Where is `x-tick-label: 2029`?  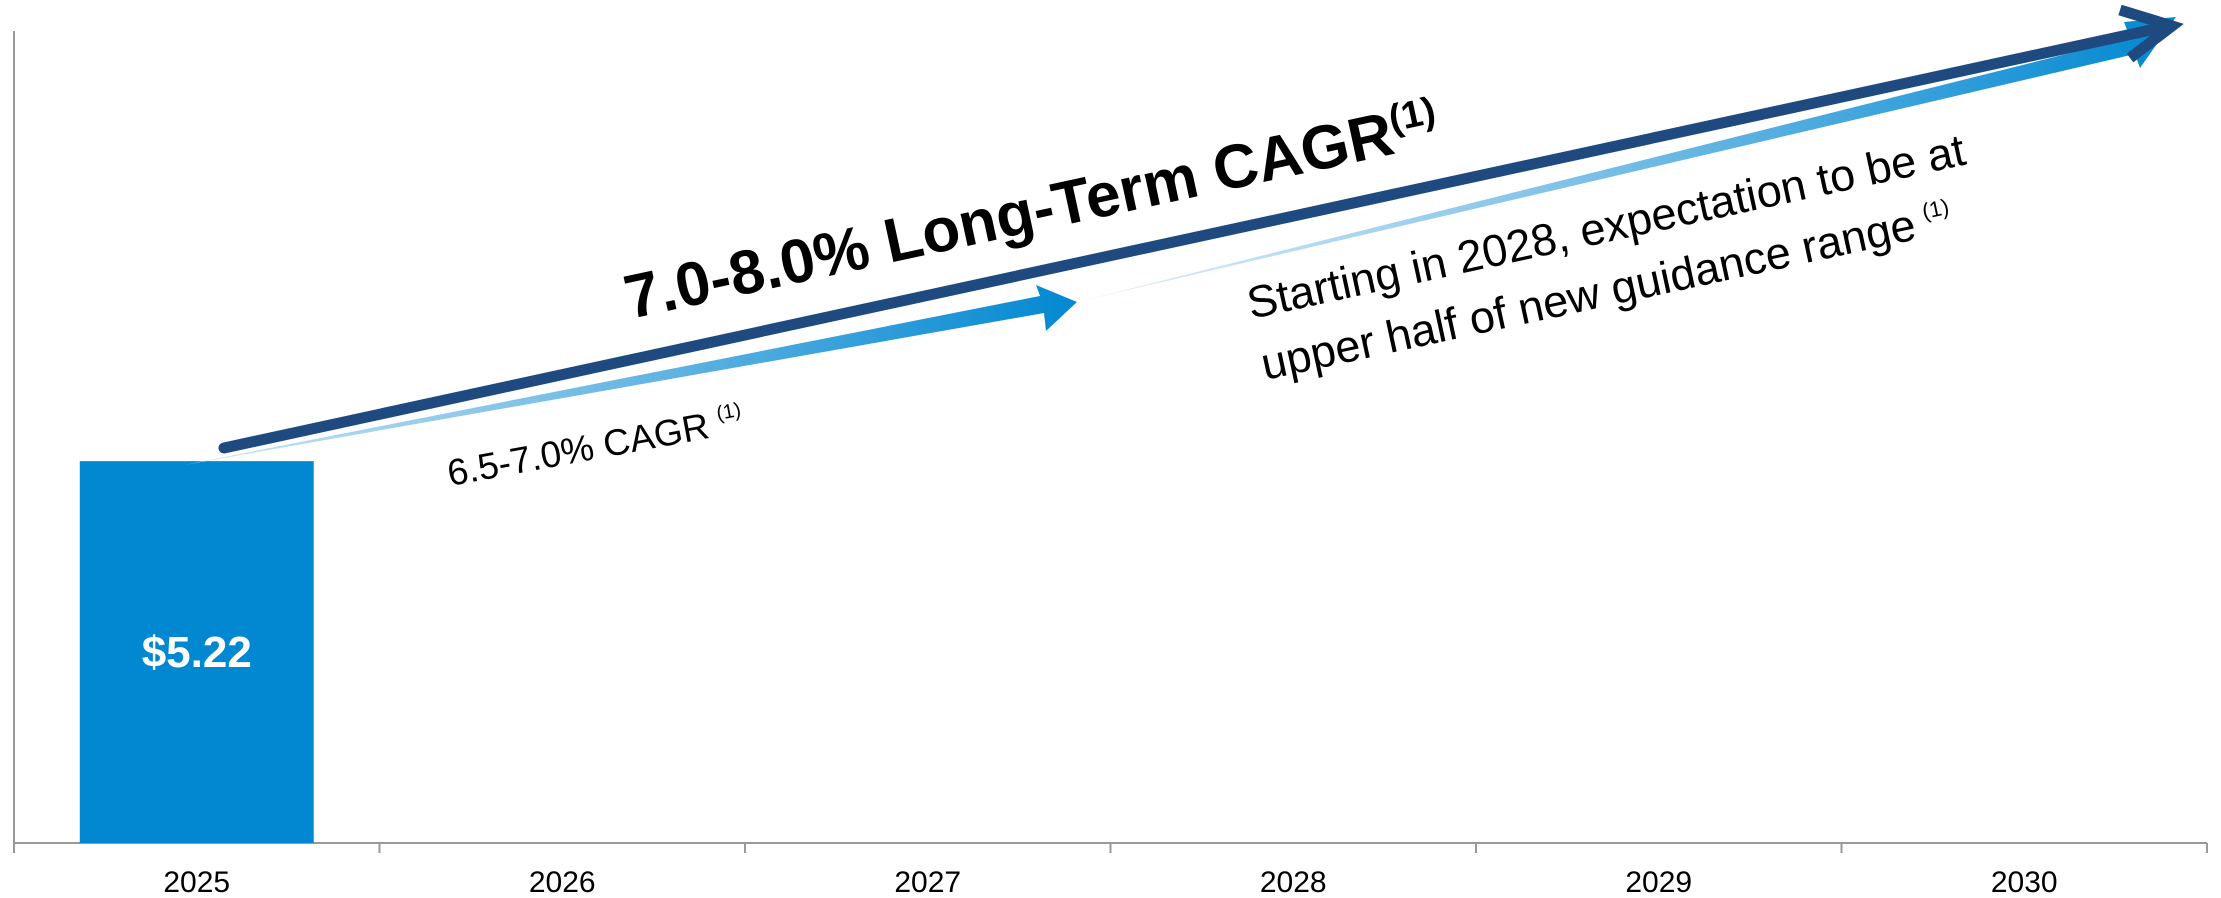 x-tick-label: 2029 is located at coordinates (1658, 882).